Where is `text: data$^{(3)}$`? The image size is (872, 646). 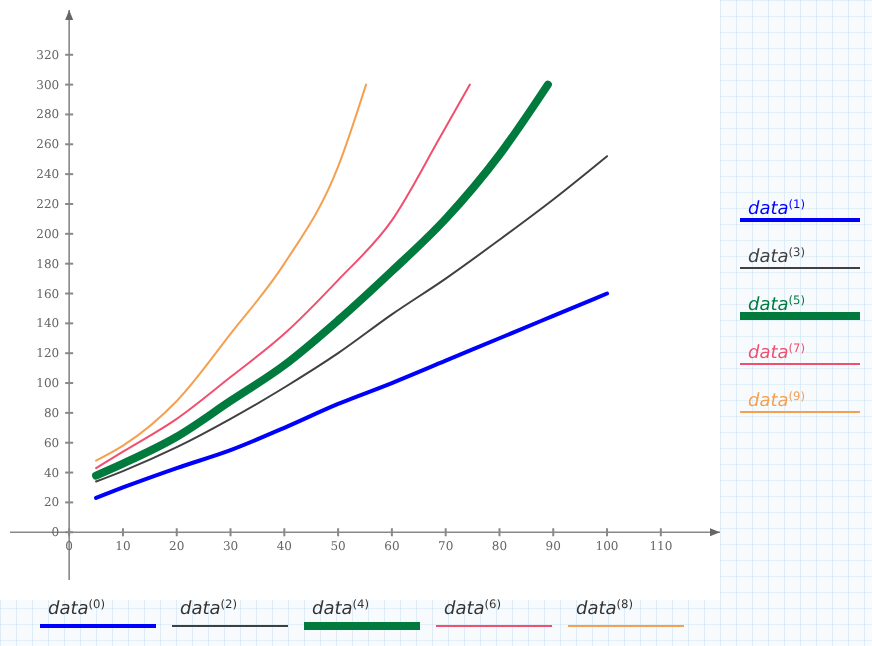 text: data$^{(3)}$ is located at coordinates (777, 257).